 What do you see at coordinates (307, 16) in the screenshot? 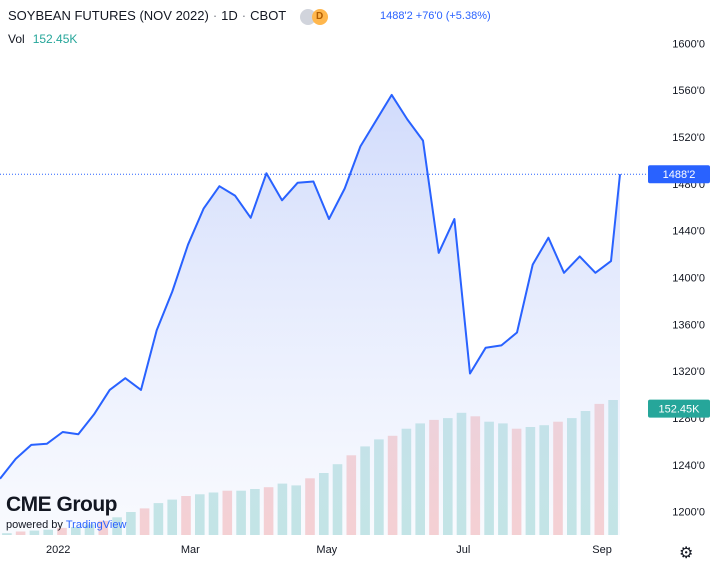
I see `market-status-icon` at bounding box center [307, 16].